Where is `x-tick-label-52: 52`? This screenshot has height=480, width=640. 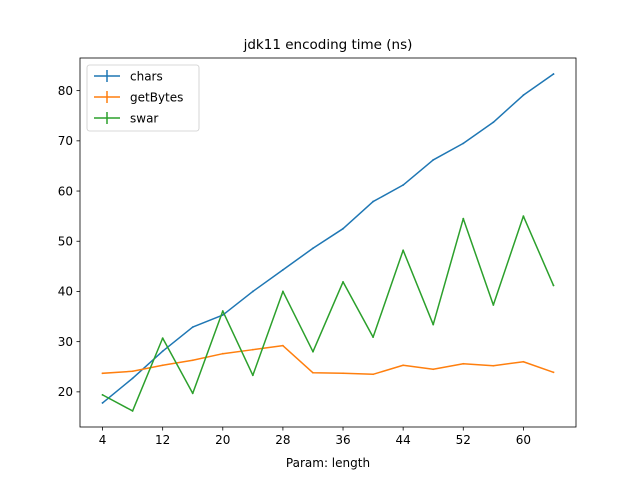
x-tick-label-52: 52 is located at coordinates (463, 440).